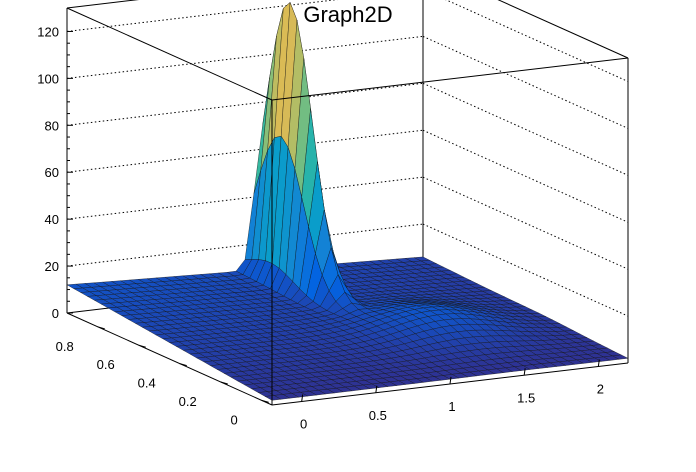 Image resolution: width=696 pixels, height=472 pixels. Describe the element at coordinates (600, 389) in the screenshot. I see `x-tick-label-4: 2` at that location.